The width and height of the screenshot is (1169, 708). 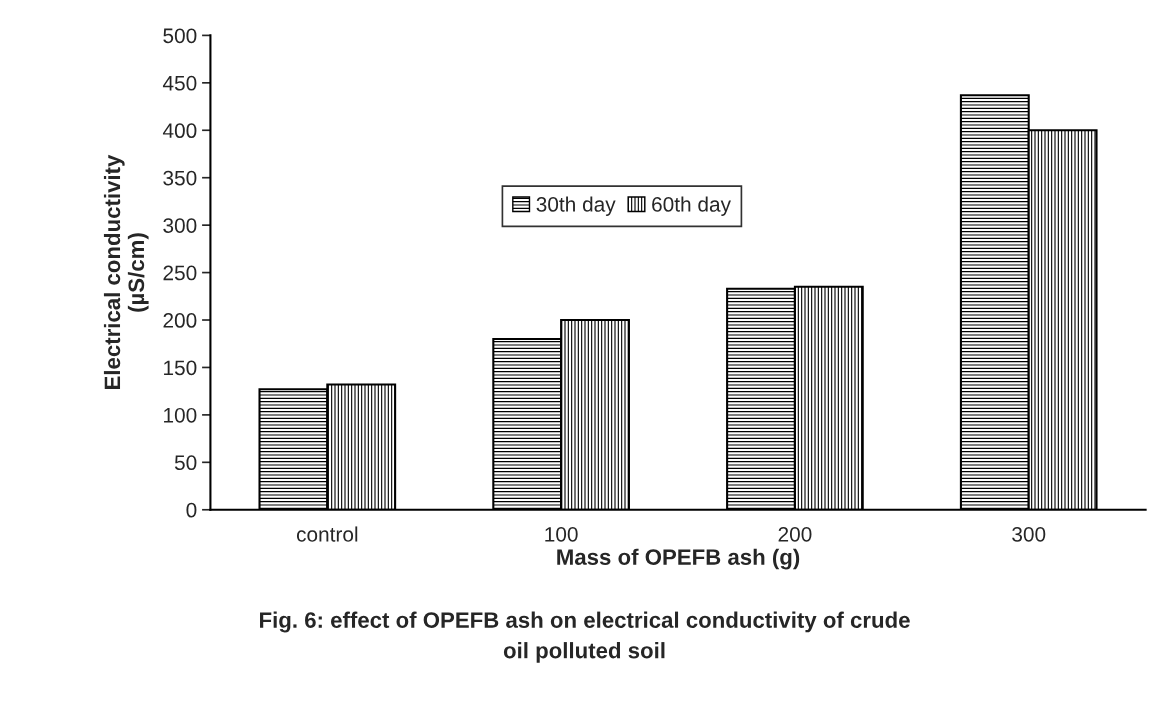 What do you see at coordinates (185, 463) in the screenshot?
I see `y-tick-label: 50` at bounding box center [185, 463].